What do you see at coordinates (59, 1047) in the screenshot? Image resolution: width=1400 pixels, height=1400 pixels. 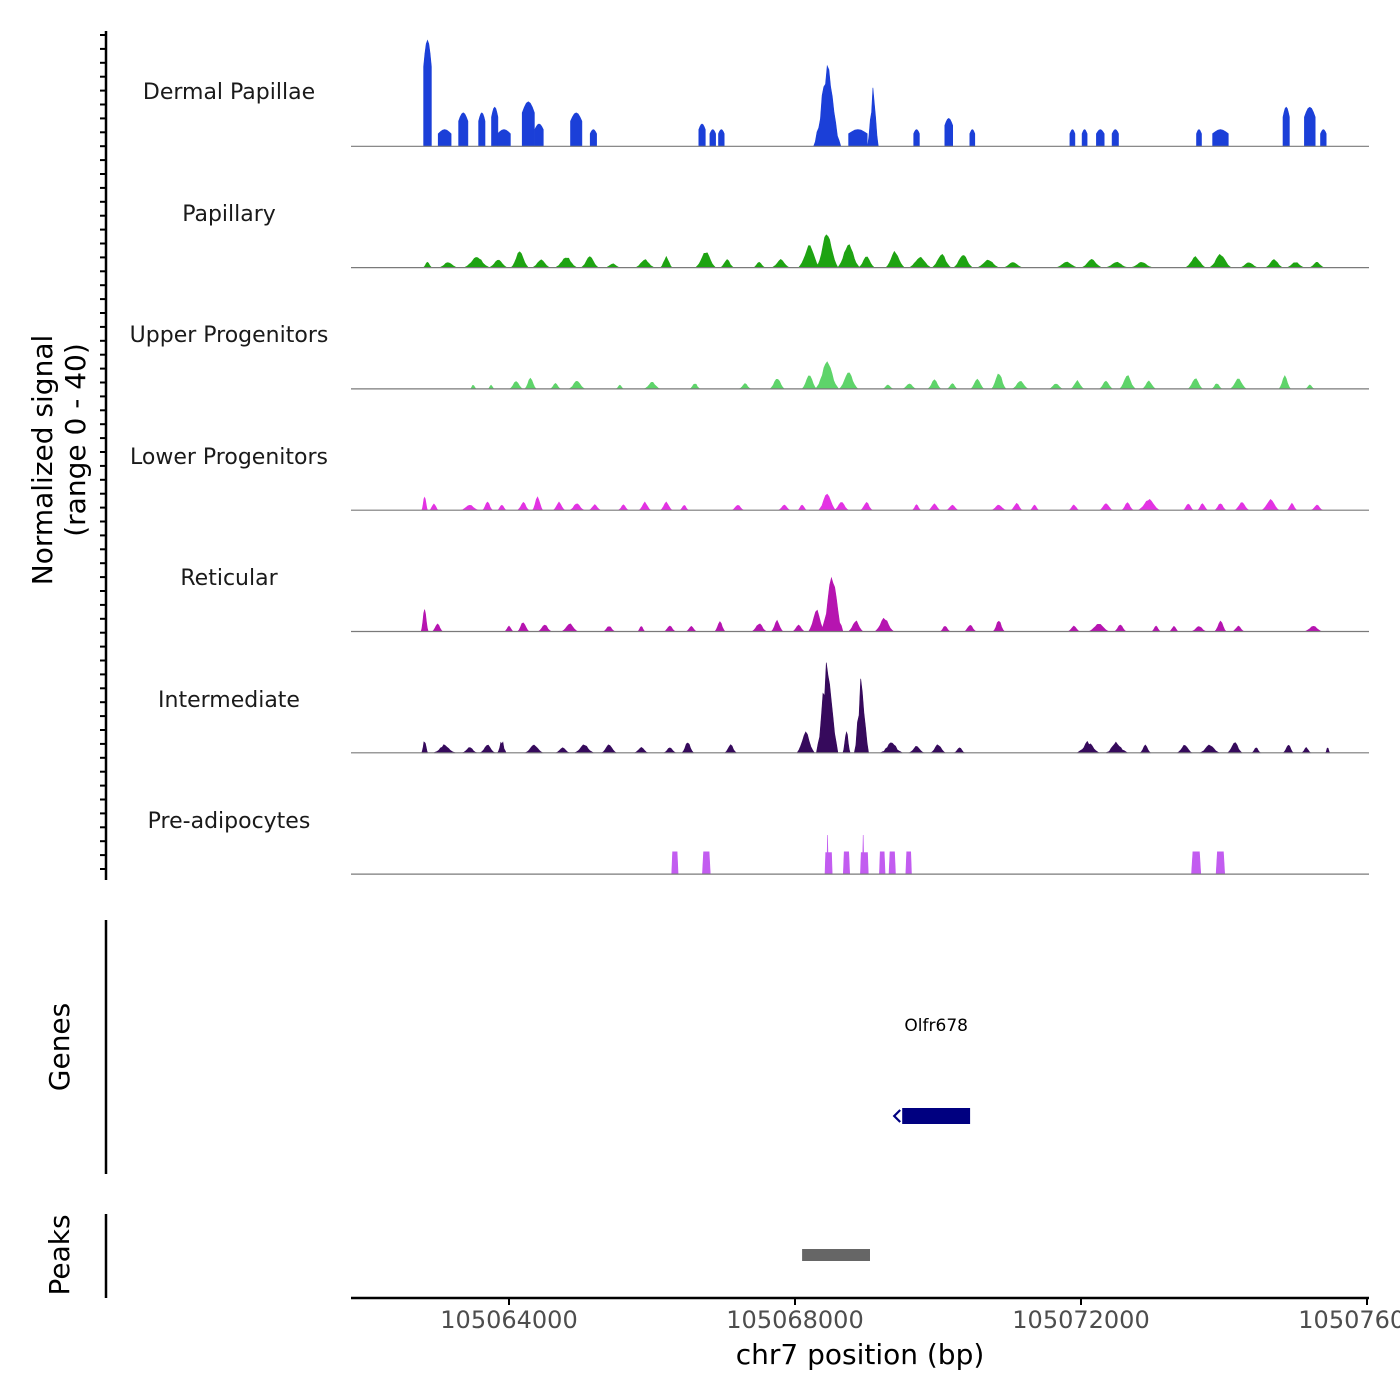 I see `genes-panel-title: Genes` at bounding box center [59, 1047].